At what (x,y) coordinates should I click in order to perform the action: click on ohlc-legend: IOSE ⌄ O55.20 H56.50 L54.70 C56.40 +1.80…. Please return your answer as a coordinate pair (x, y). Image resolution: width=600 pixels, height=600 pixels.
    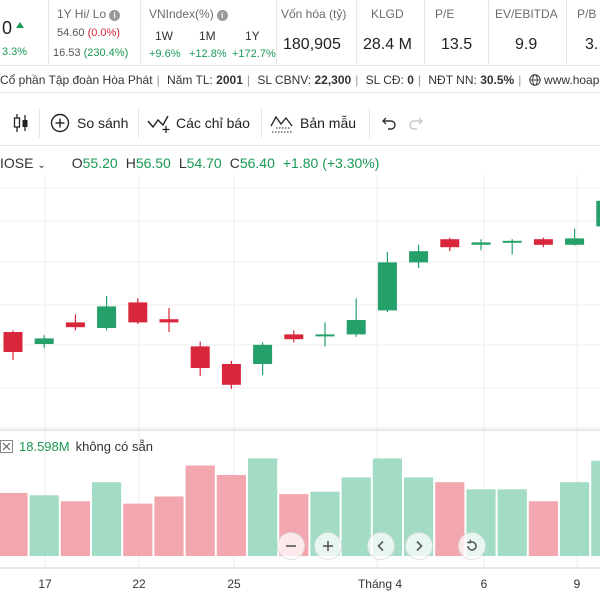
    Looking at the image, I should click on (189, 163).